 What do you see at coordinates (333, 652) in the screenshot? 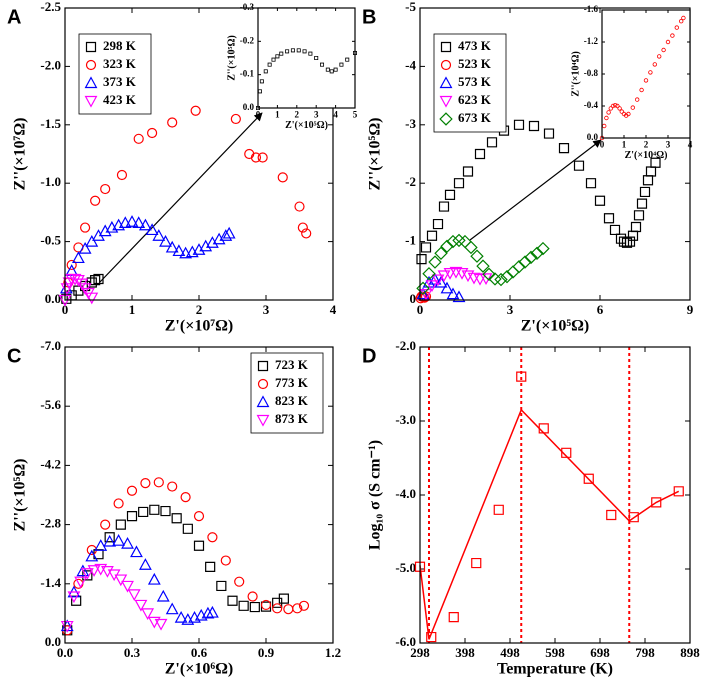
I see `x-tick-label: 1.2` at bounding box center [333, 652].